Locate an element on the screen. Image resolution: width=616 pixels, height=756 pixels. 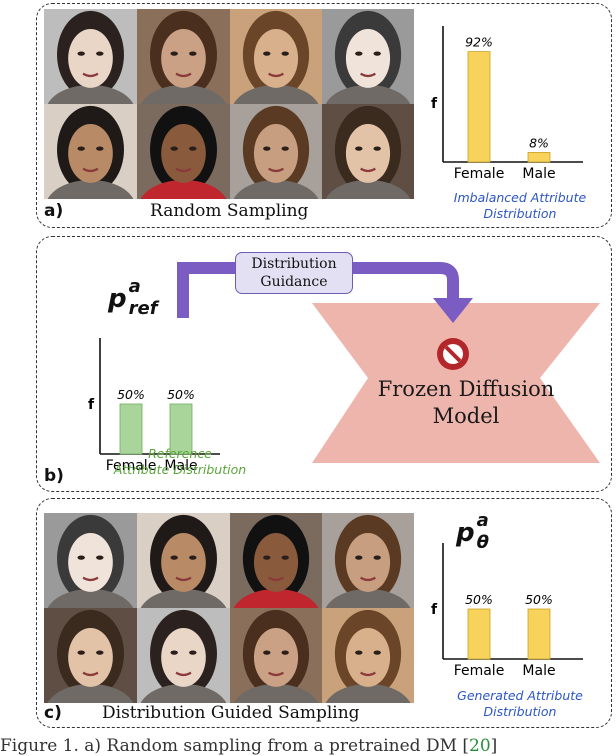
frozen-model-line: Frozen Diffusion is located at coordinates (466, 389).